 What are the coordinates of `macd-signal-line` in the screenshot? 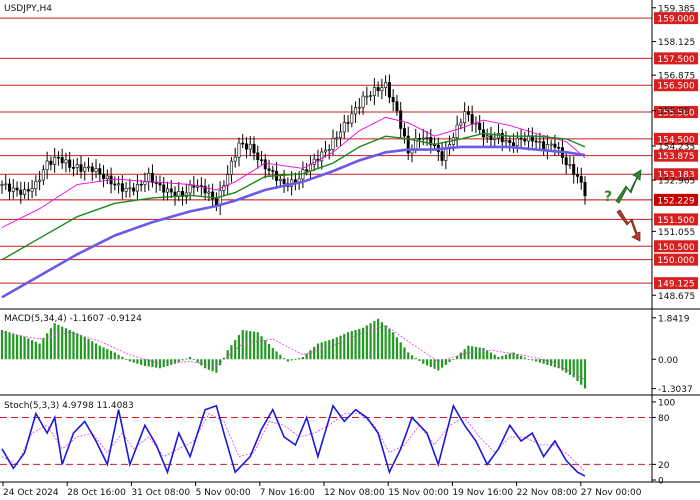 It's located at (293, 352).